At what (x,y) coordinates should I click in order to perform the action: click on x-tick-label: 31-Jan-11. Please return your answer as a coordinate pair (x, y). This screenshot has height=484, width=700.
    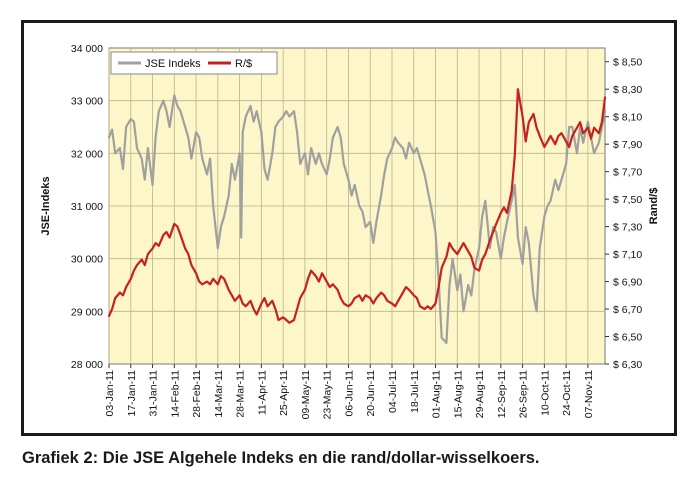
    Looking at the image, I should click on (154, 393).